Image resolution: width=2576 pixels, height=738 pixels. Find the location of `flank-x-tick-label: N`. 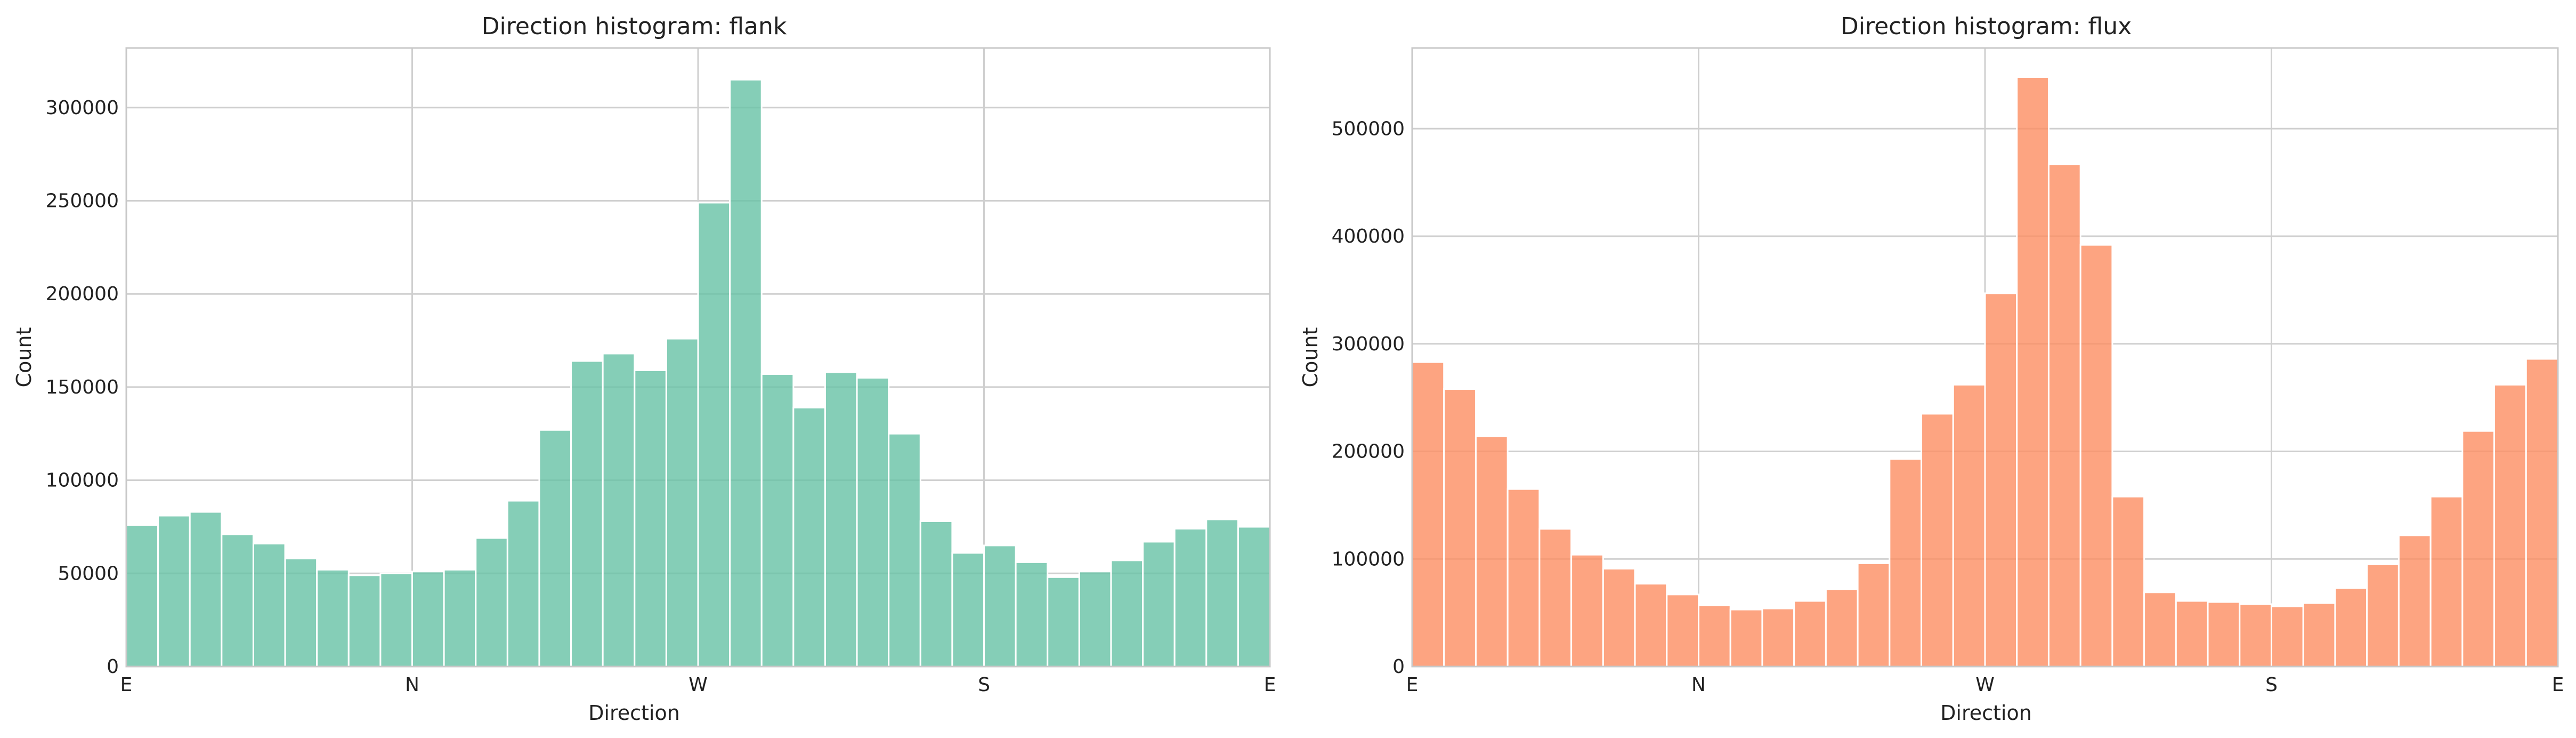

flank-x-tick-label: N is located at coordinates (412, 685).